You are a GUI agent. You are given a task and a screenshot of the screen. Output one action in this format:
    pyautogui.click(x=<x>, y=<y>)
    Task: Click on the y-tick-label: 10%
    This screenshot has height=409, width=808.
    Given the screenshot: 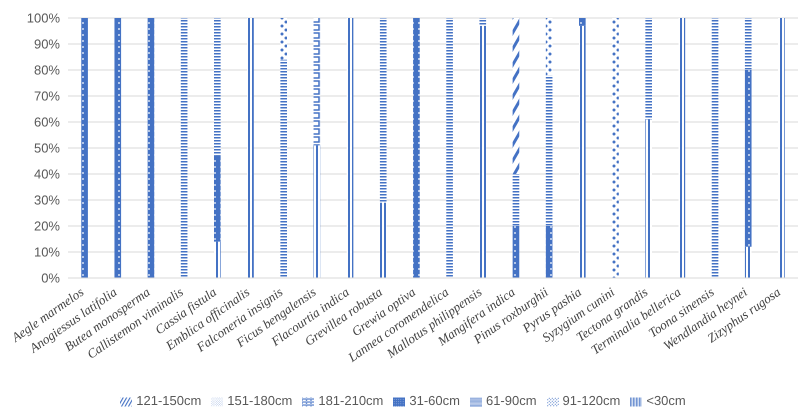 What is the action you would take?
    pyautogui.click(x=47, y=252)
    